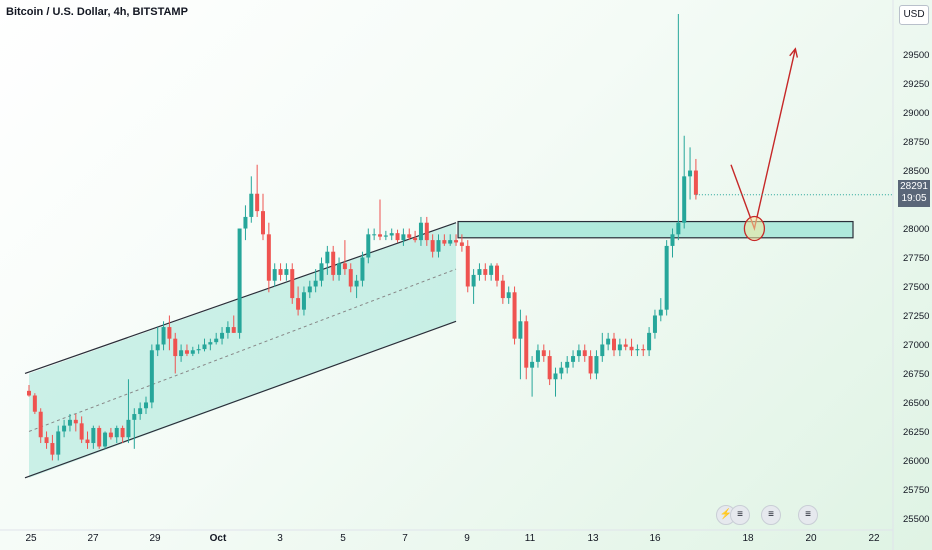 The width and height of the screenshot is (932, 550). What do you see at coordinates (93, 538) in the screenshot?
I see `x-tick-label: 27` at bounding box center [93, 538].